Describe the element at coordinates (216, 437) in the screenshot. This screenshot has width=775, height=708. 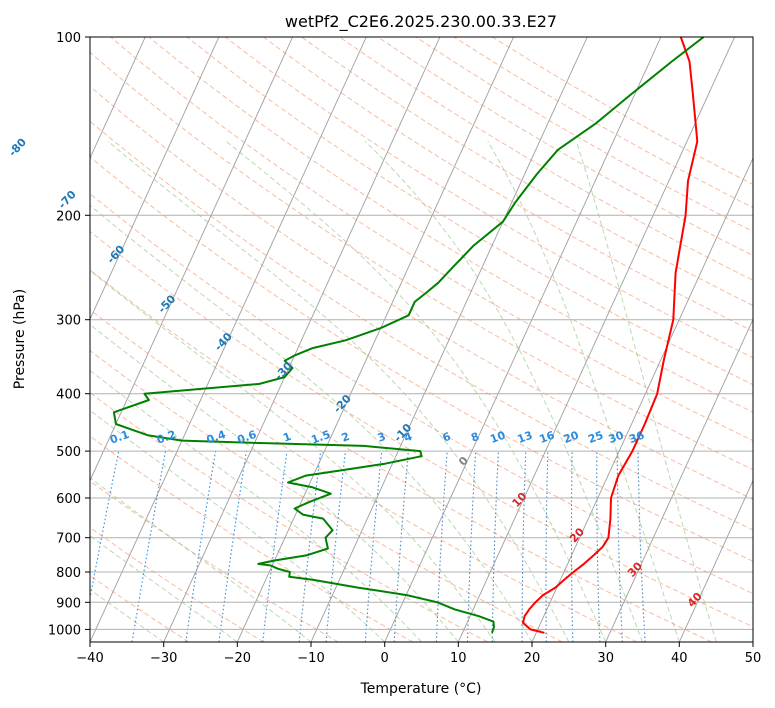
I see `mixing-ratio-label: 0.4` at that location.